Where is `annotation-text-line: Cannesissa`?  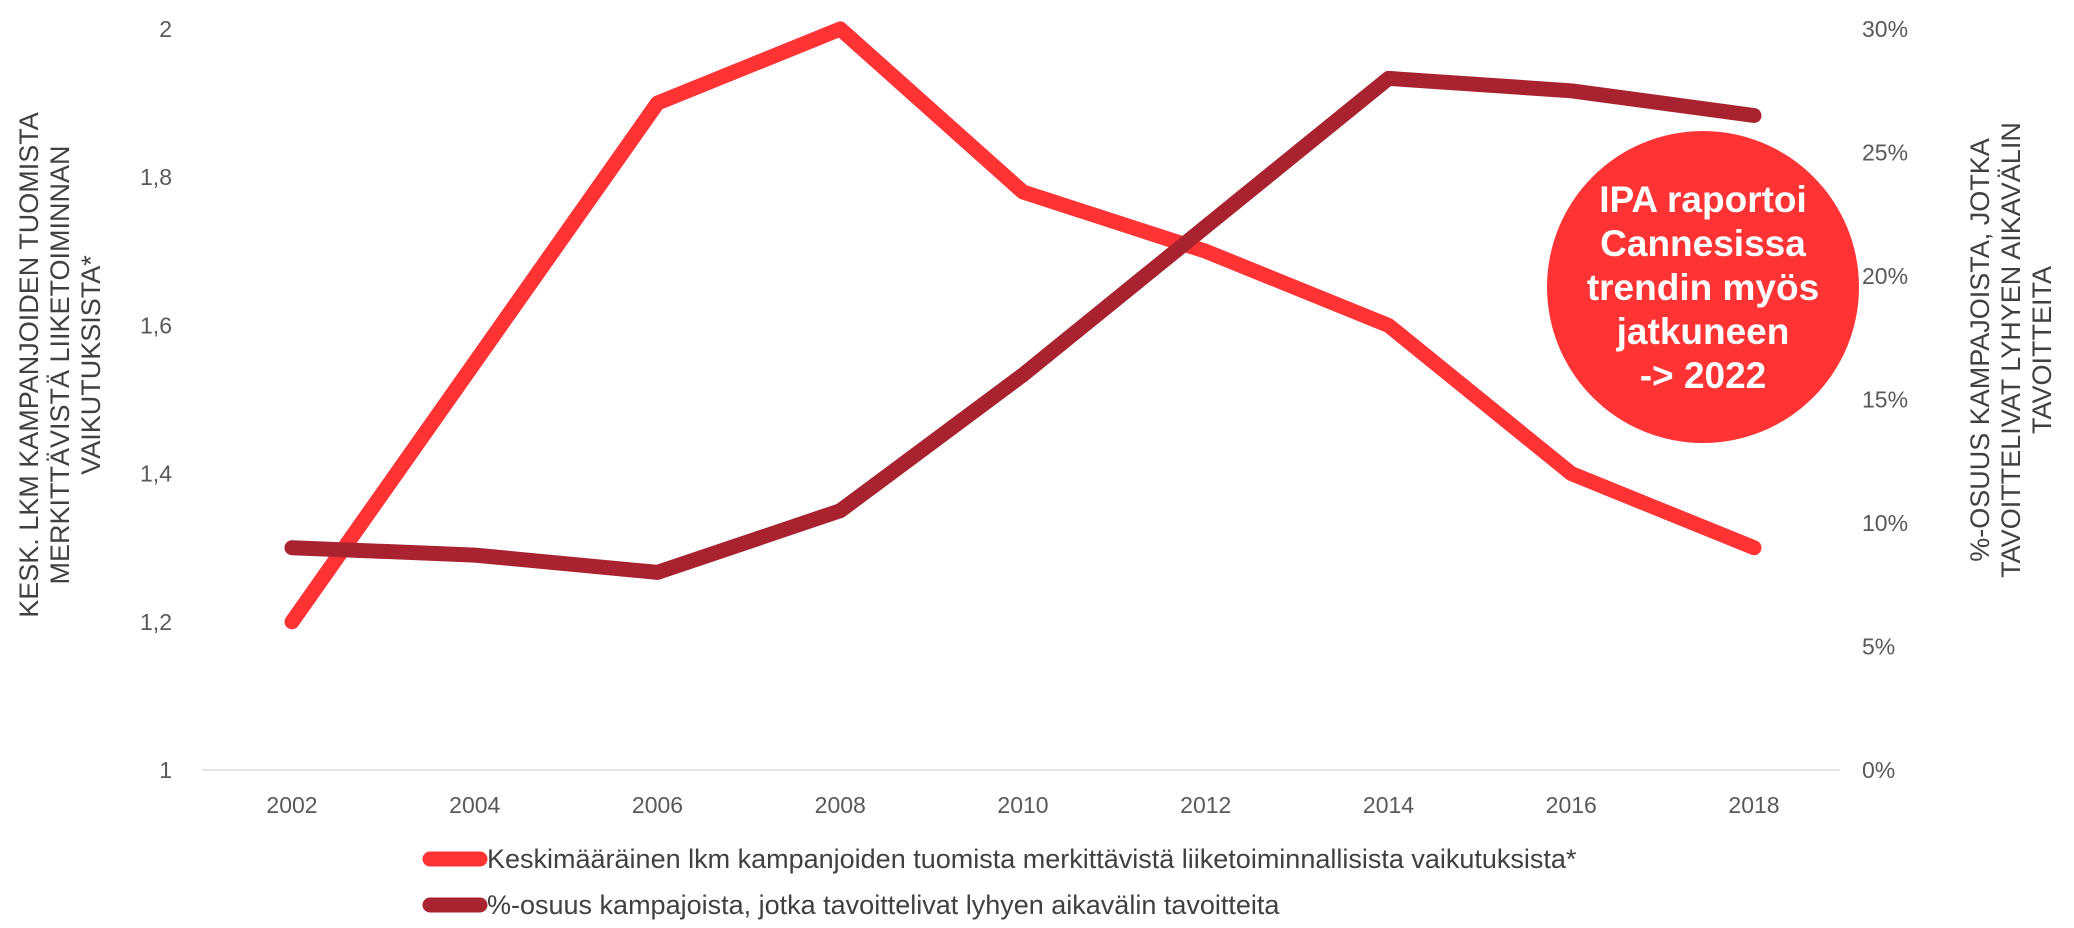 annotation-text-line: Cannesissa is located at coordinates (1703, 243).